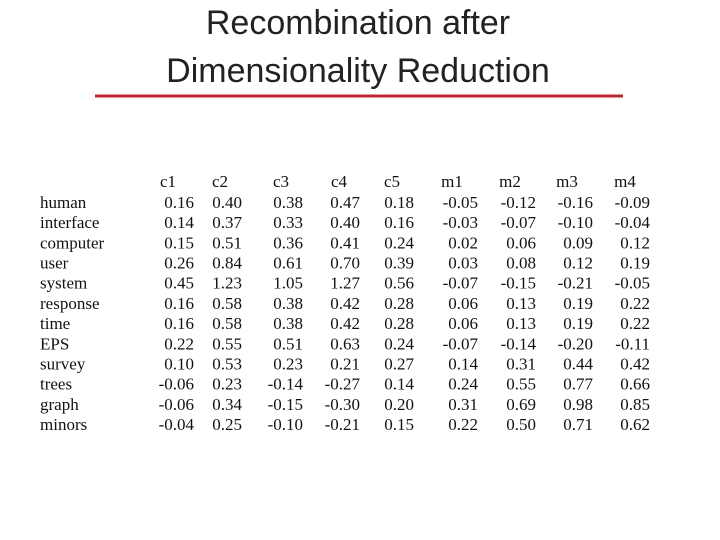 The image size is (720, 540). Describe the element at coordinates (399, 202) in the screenshot. I see `cell: 0.18` at that location.